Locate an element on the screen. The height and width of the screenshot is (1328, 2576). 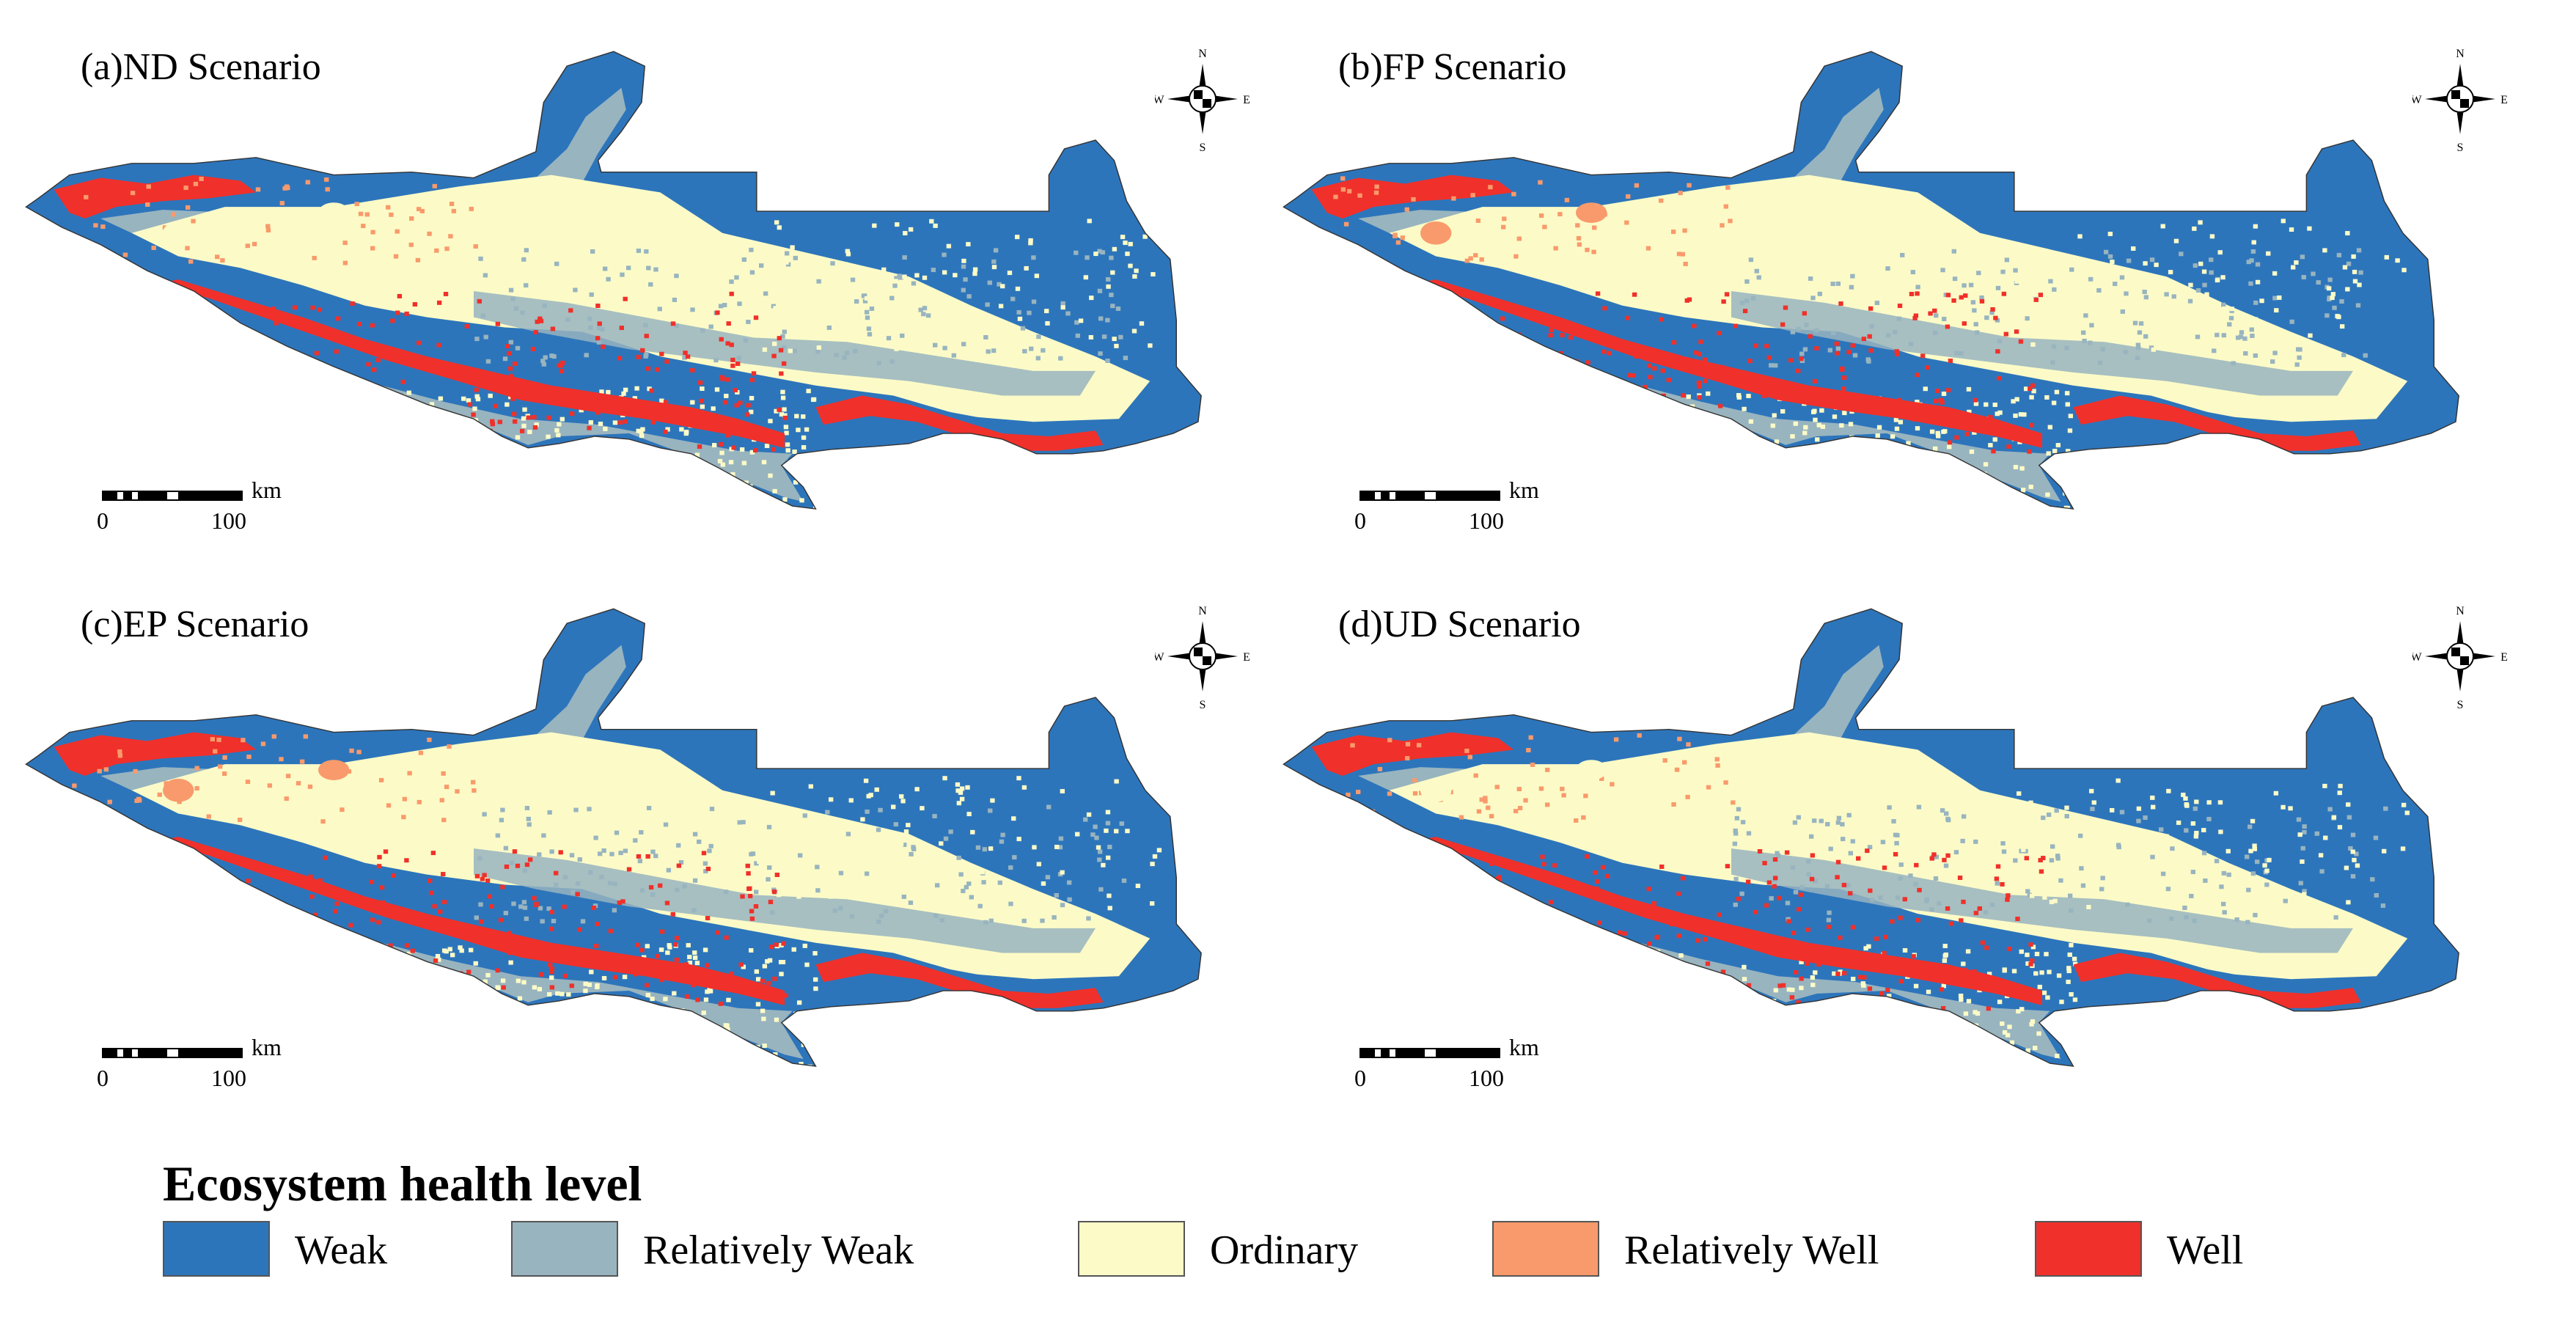
legend-label-relatively-weak: Relatively Weak is located at coordinates (779, 1250).